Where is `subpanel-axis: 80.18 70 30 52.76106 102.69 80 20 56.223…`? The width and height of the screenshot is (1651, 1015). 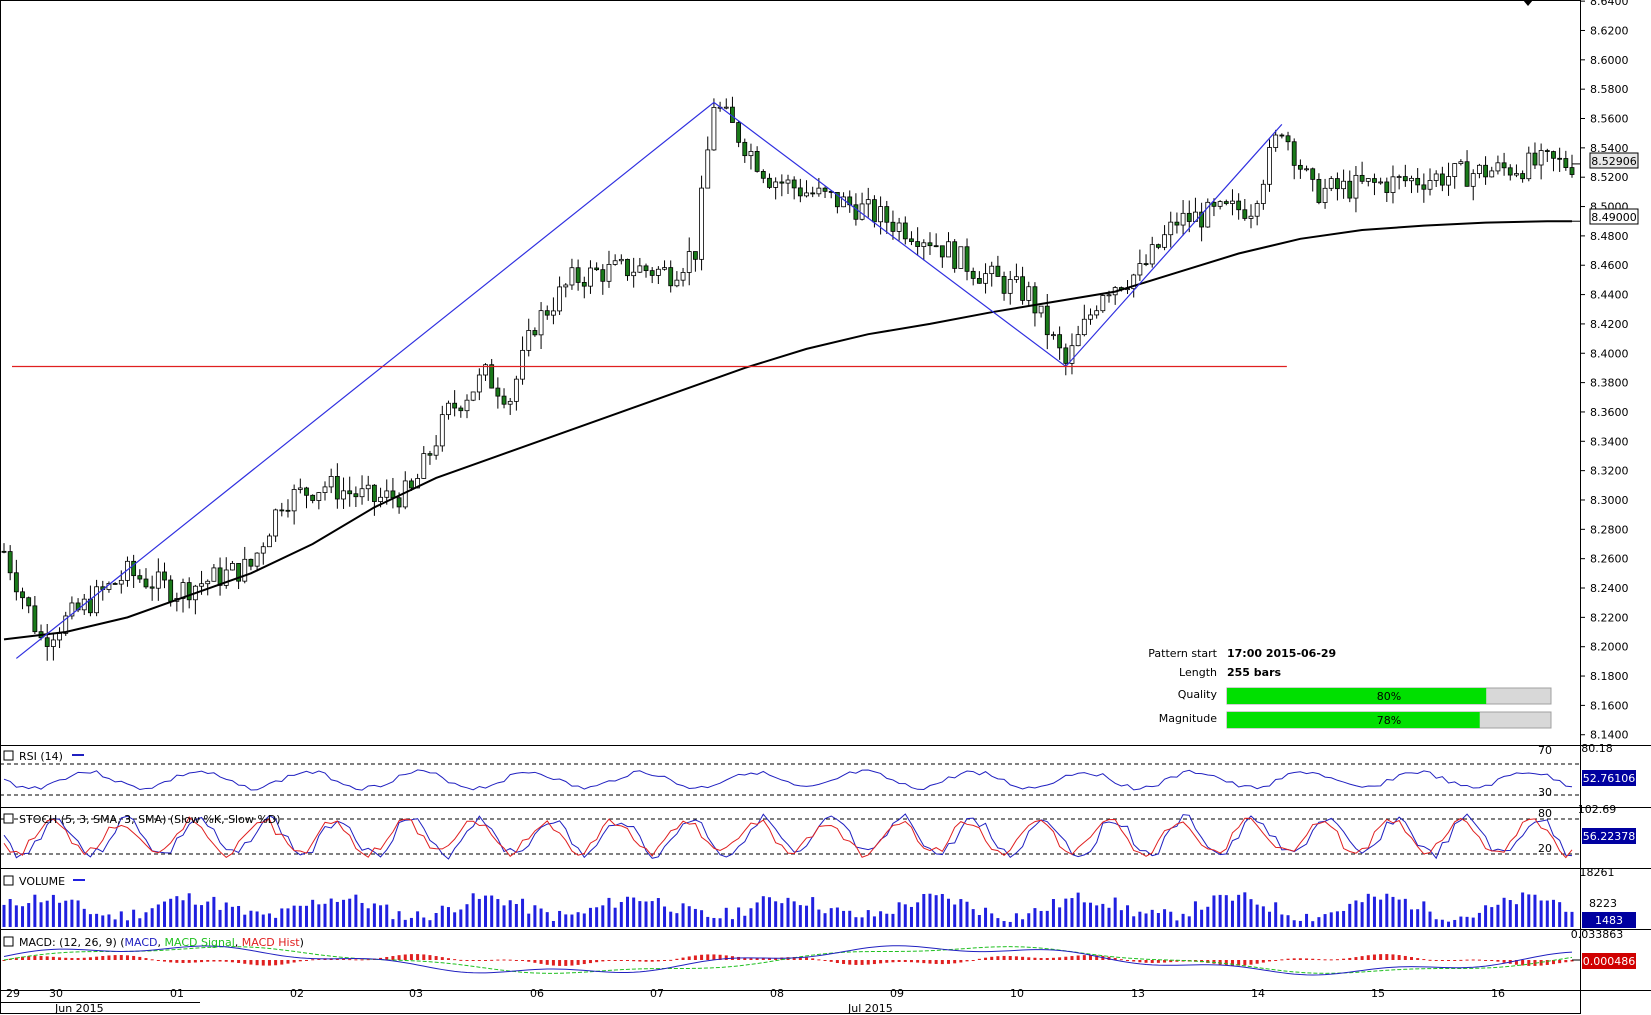
subpanel-axis: 80.18 70 30 52.76106 102.69 80 20 56.223… is located at coordinates (1587, 855).